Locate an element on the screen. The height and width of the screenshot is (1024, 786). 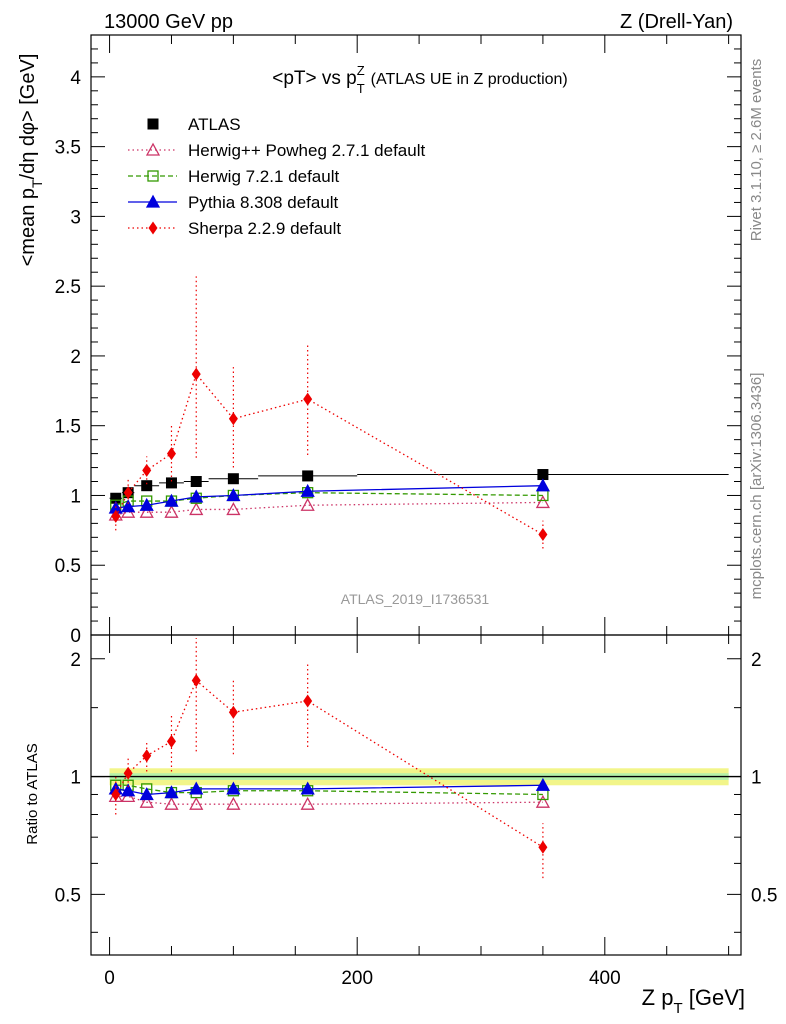
legend-item-2: Herwig 7.2.1 default is located at coordinates (233, 176).